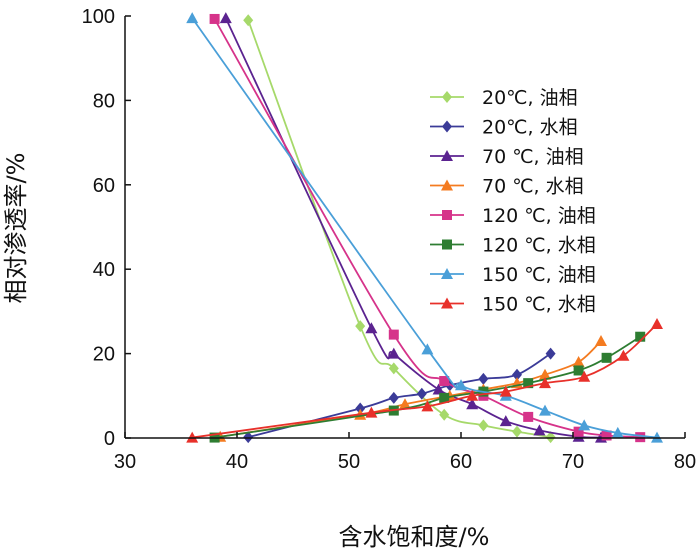 The width and height of the screenshot is (700, 558). What do you see at coordinates (530, 128) in the screenshot?
I see `legend-label: 20℃, 水相` at bounding box center [530, 128].